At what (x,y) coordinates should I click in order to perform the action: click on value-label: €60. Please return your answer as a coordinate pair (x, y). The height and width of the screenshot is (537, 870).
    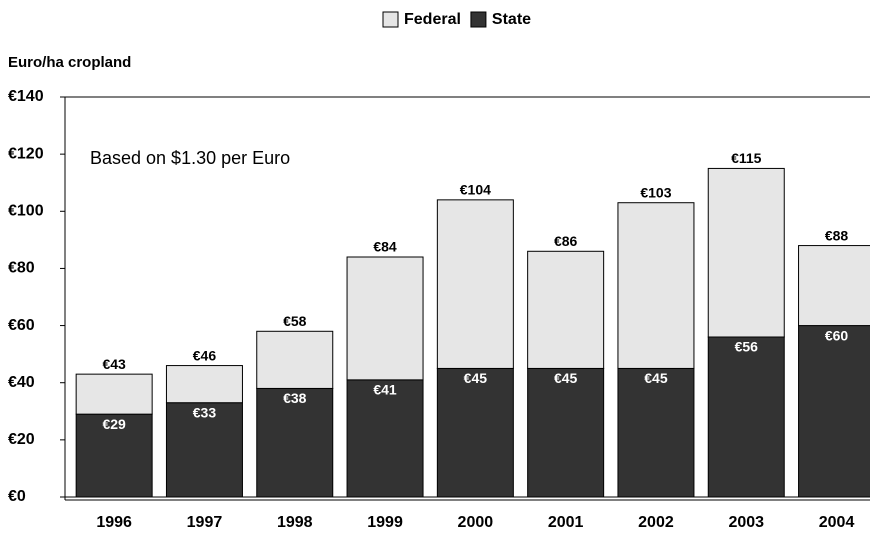
    Looking at the image, I should click on (837, 335).